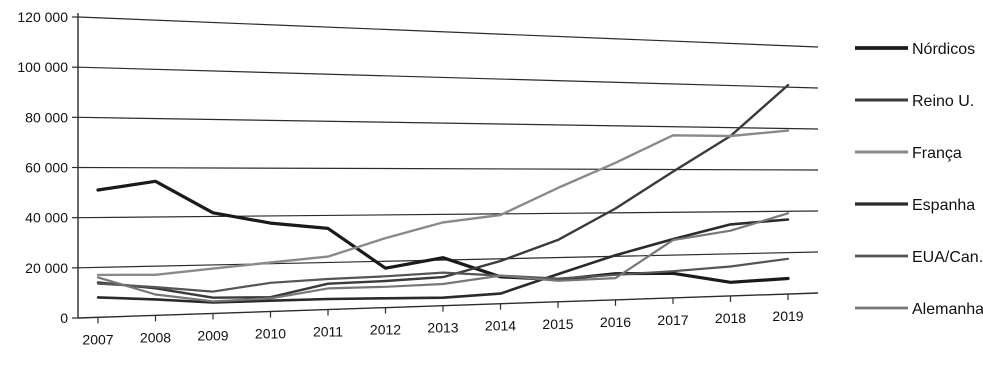  Describe the element at coordinates (615, 322) in the screenshot. I see `x-tick-label: 2016` at that location.